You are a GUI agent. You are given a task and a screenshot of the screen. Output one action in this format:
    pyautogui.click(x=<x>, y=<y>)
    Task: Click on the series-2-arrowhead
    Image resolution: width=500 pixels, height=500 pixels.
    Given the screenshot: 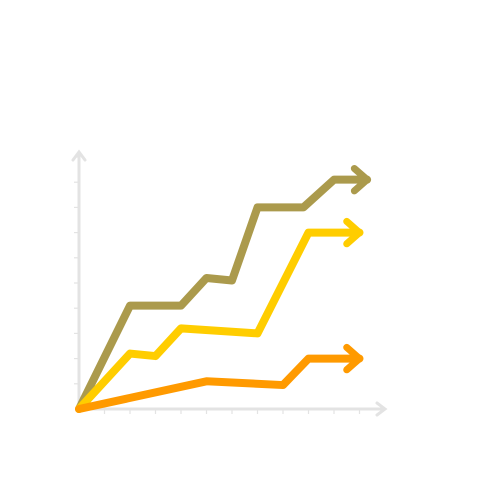 What is the action you would take?
    pyautogui.click(x=353, y=232)
    